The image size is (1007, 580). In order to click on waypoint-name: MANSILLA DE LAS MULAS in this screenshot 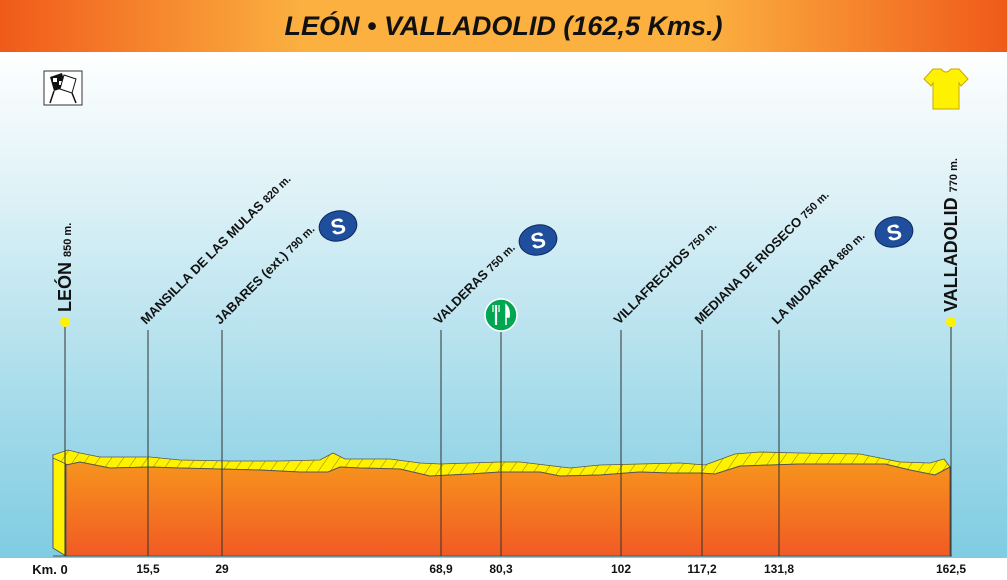, I will do `click(204, 261)`.